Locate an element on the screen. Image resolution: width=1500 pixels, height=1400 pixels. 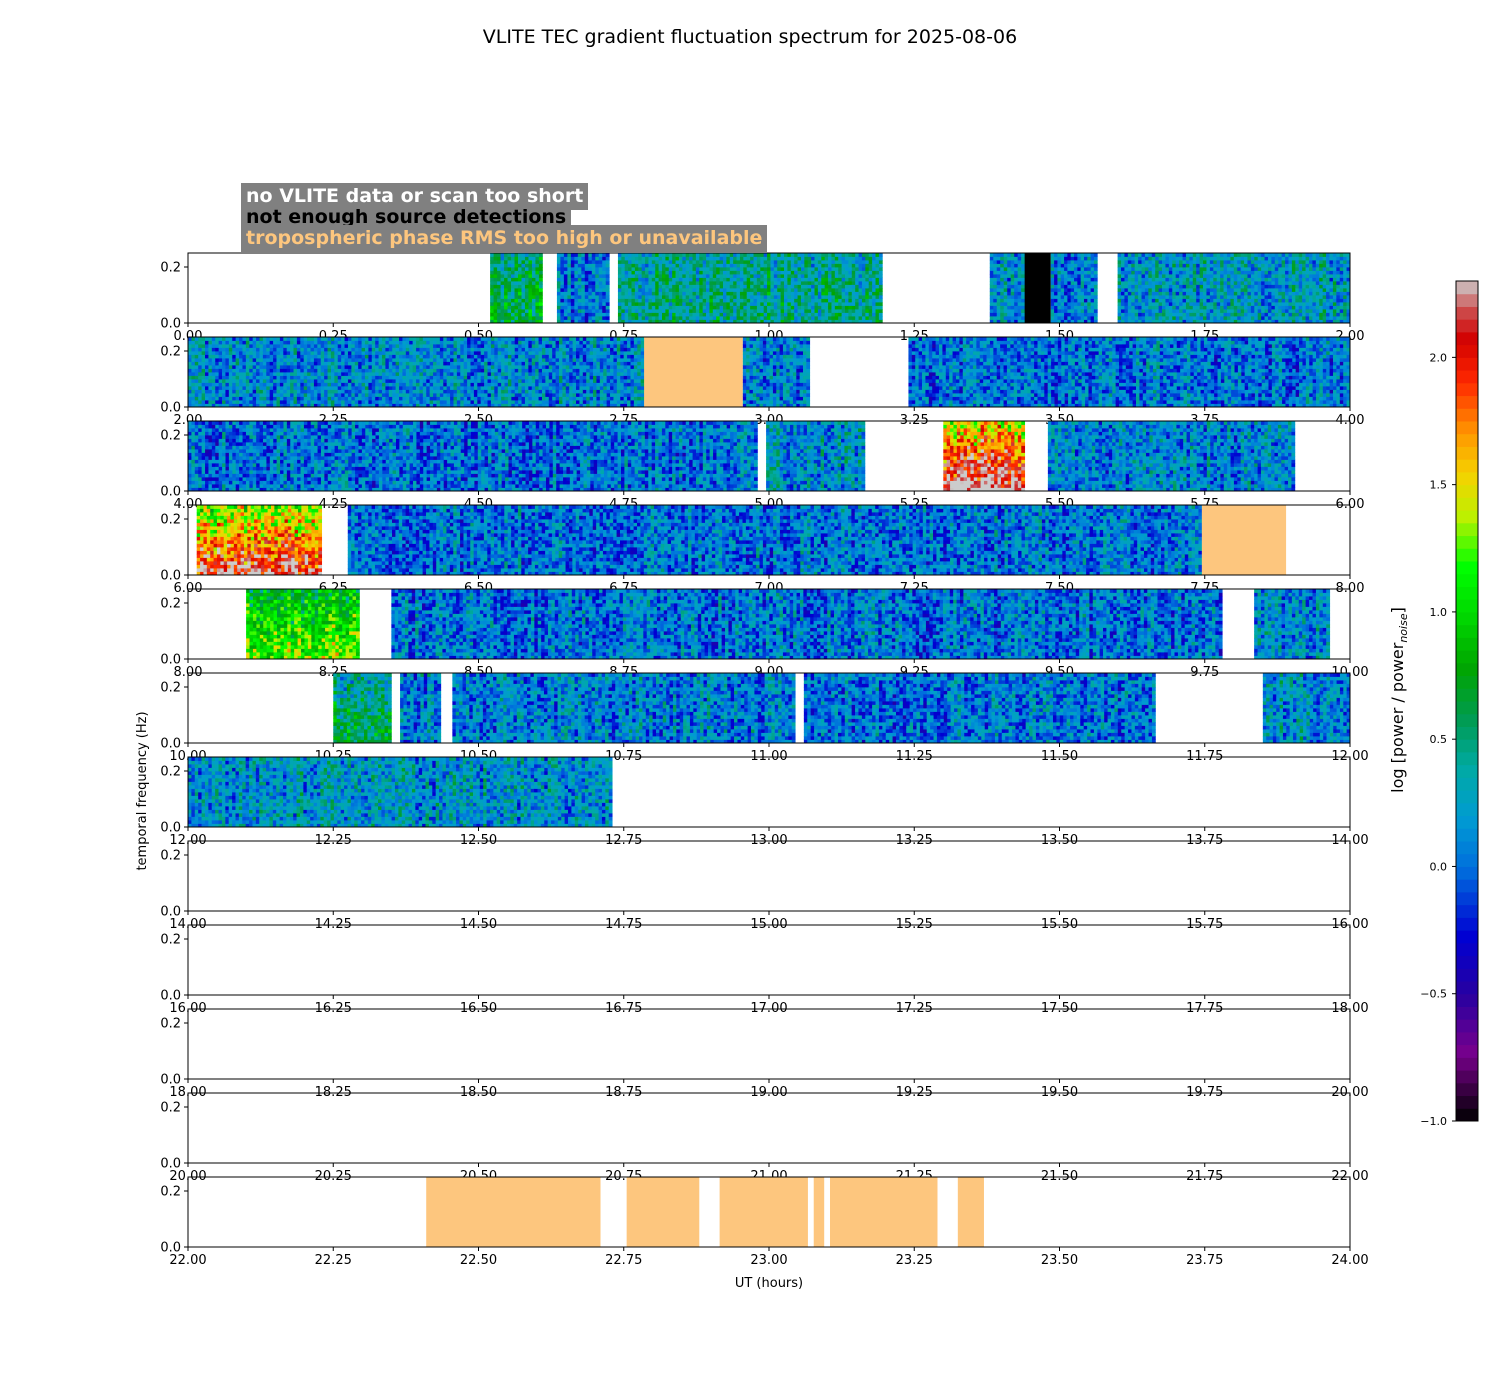
segment-spectrum is located at coordinates (1007, 288).